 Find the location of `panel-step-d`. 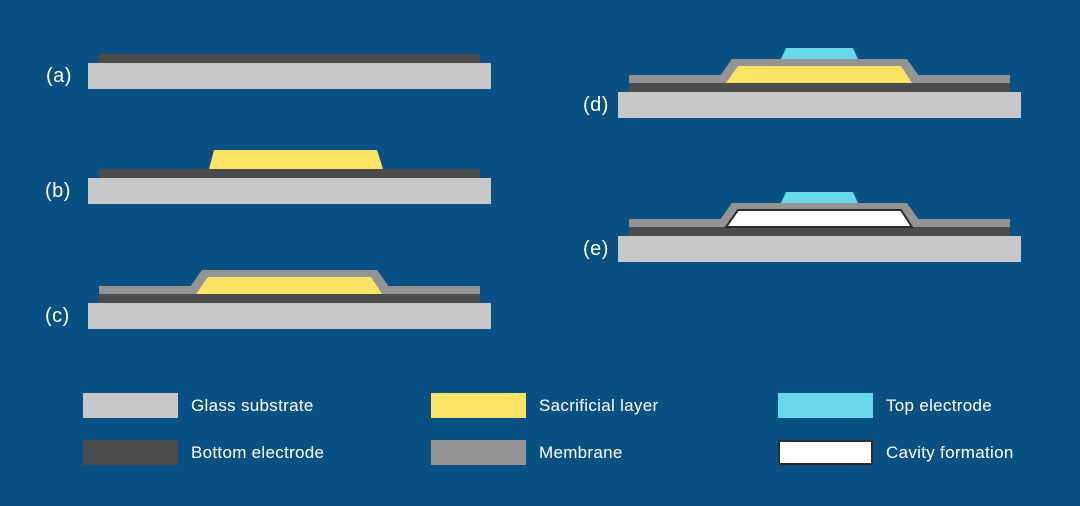

panel-step-d is located at coordinates (820, 70).